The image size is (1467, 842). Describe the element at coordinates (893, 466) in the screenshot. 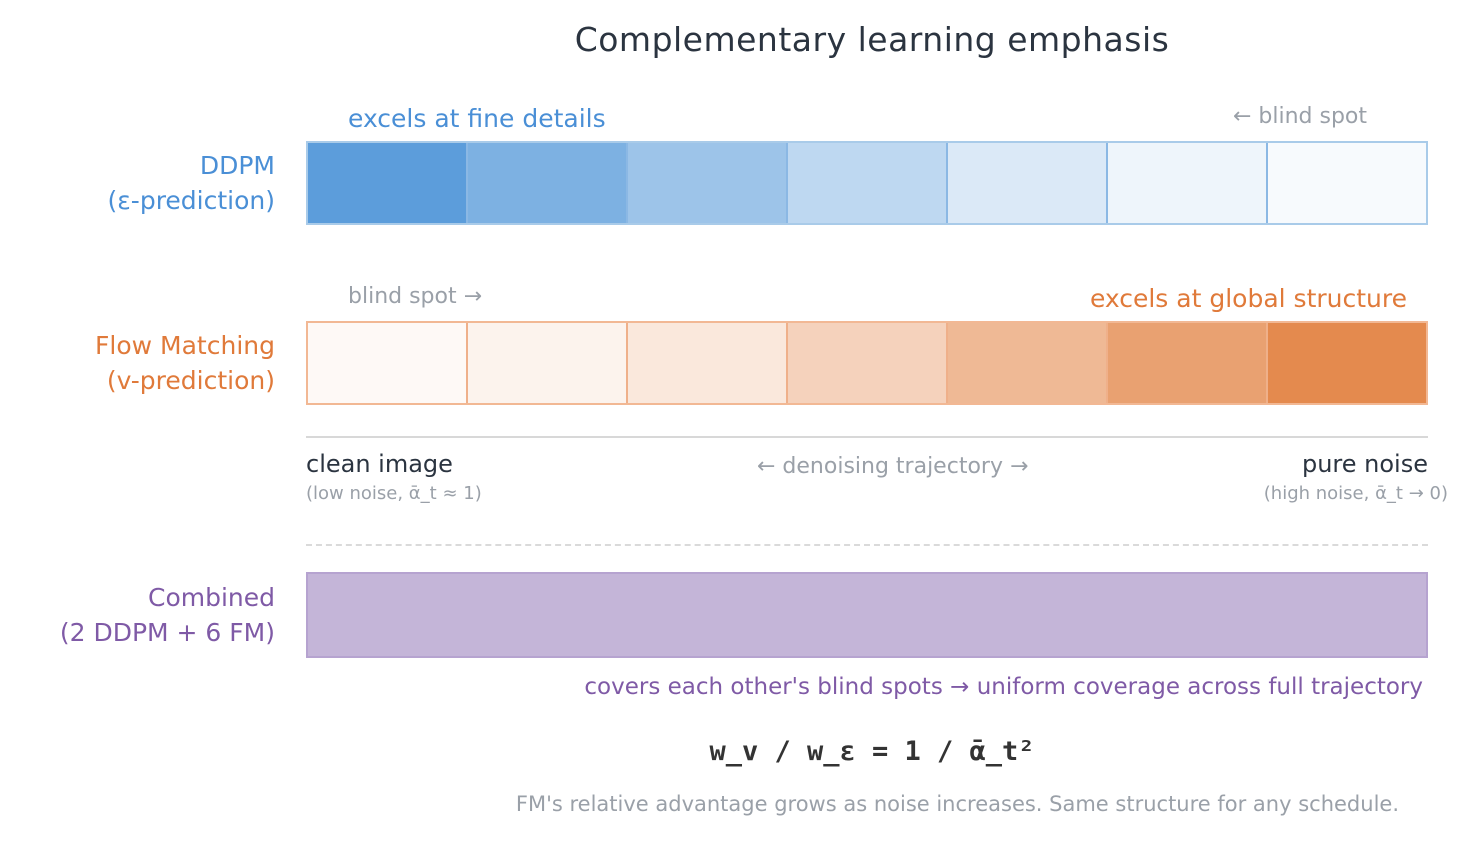

I see `axis-center-label: ← denoising trajectory →` at that location.